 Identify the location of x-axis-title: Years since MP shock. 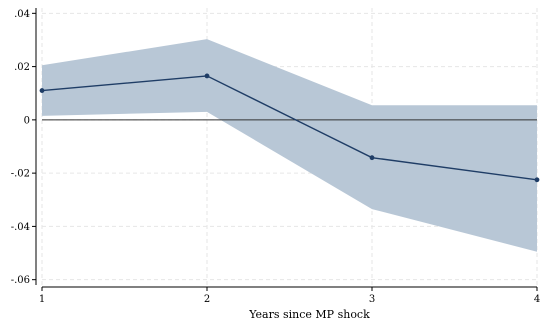
(309, 314).